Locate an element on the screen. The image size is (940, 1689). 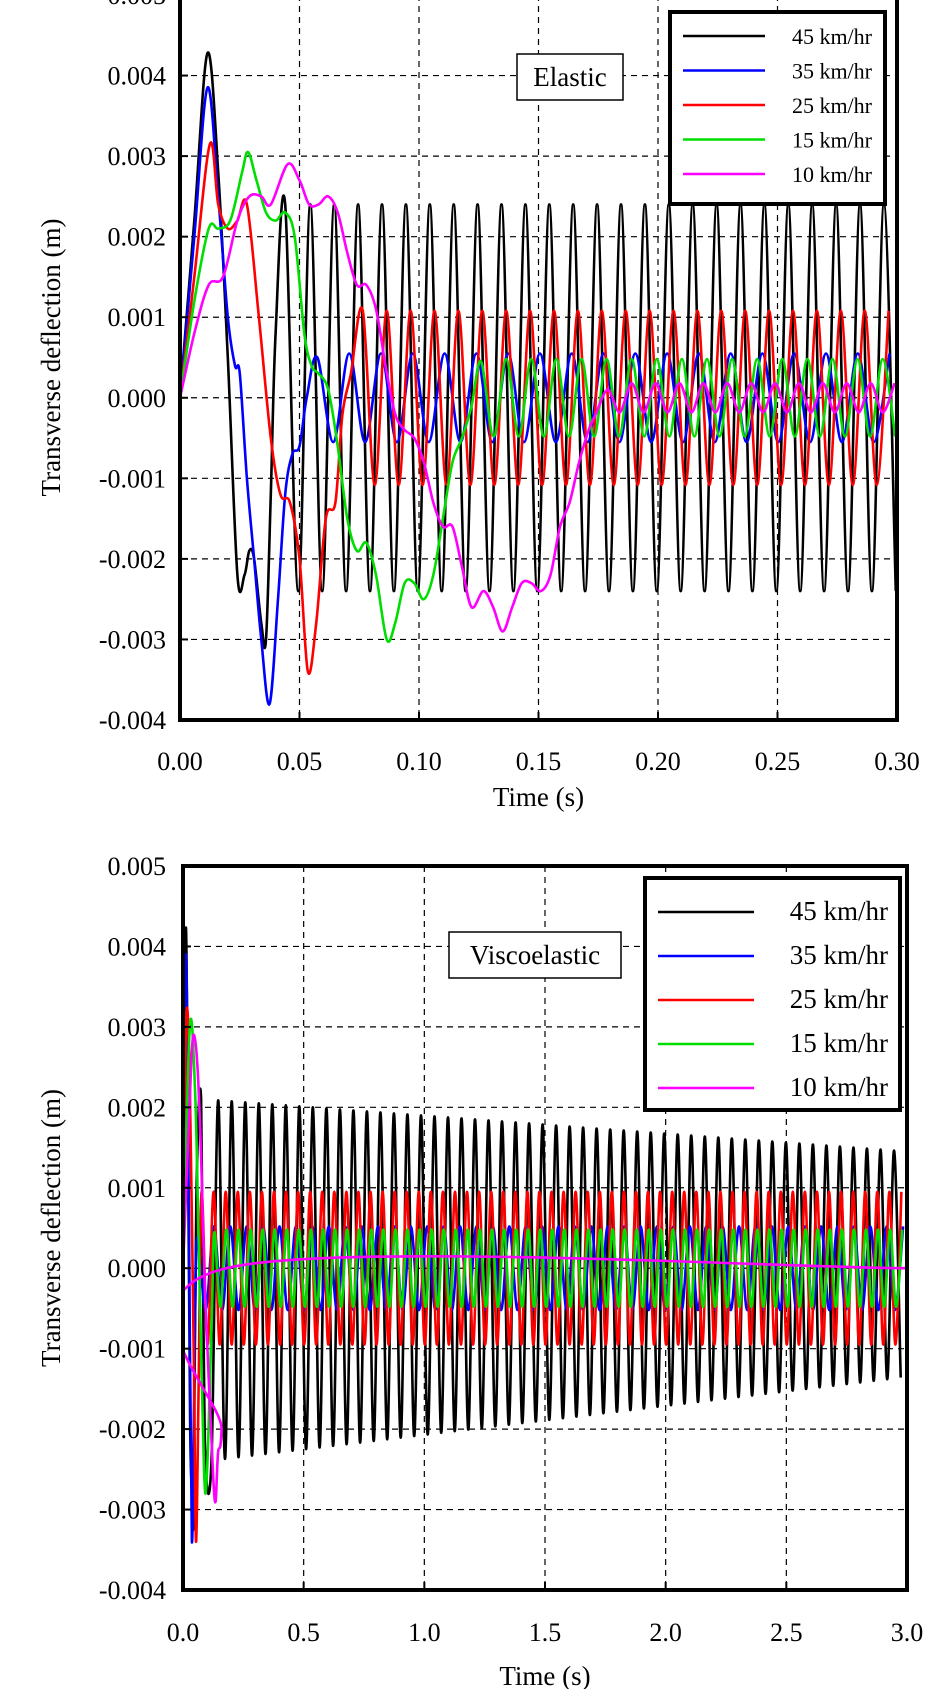
x-tick-label: 0.20 is located at coordinates (658, 761).